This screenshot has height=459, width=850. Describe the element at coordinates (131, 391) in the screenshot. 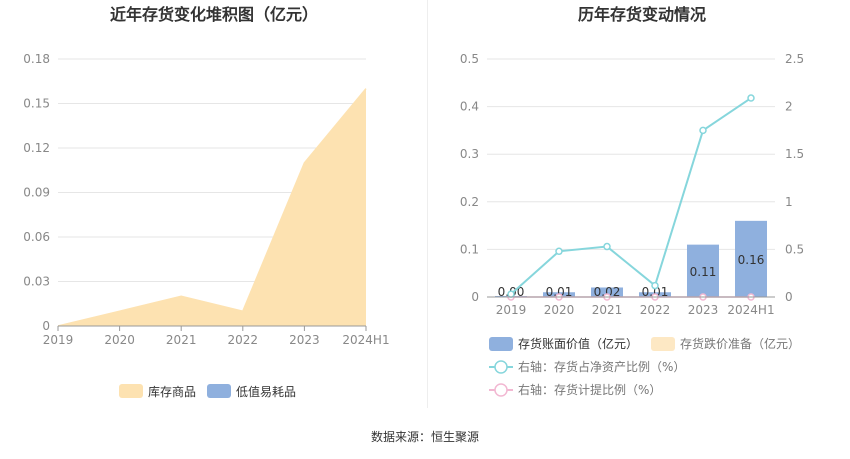

I see `legend-swatch-goods` at that location.